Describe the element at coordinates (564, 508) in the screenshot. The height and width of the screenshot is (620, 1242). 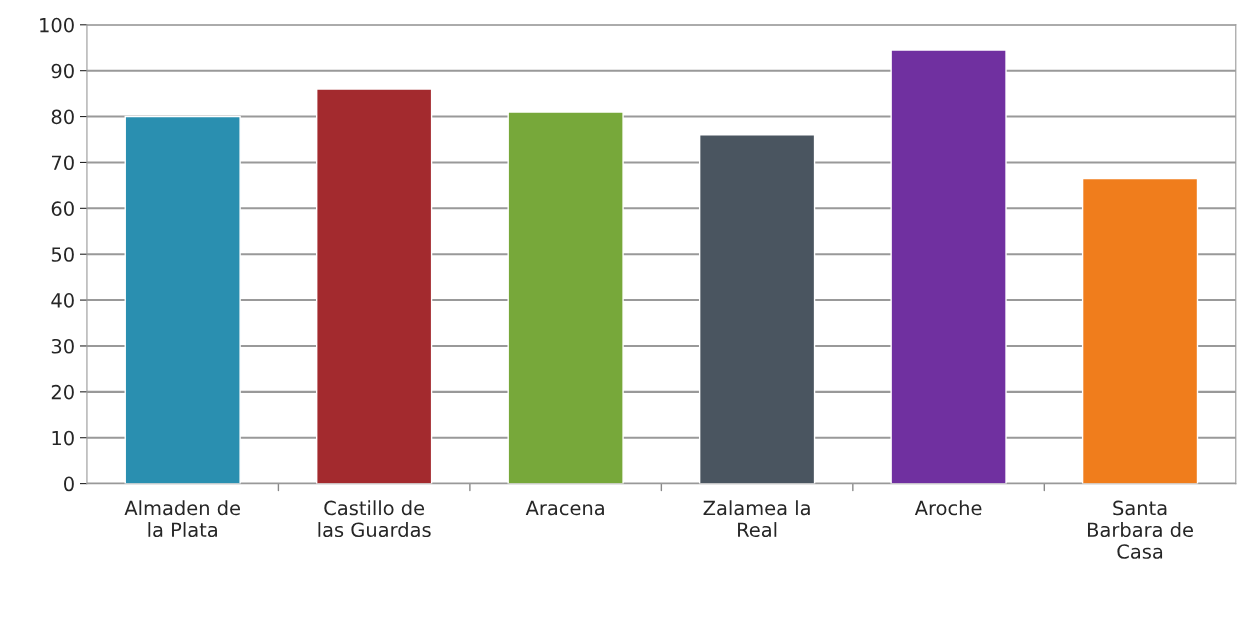
I see `x-tick-label: Aracena` at that location.